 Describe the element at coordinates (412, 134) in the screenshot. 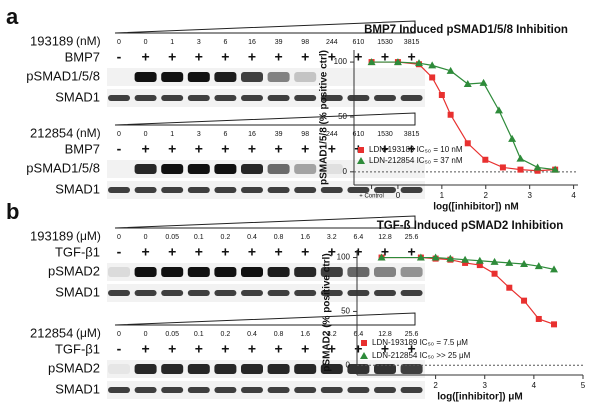

I see `dose: 3815` at that location.